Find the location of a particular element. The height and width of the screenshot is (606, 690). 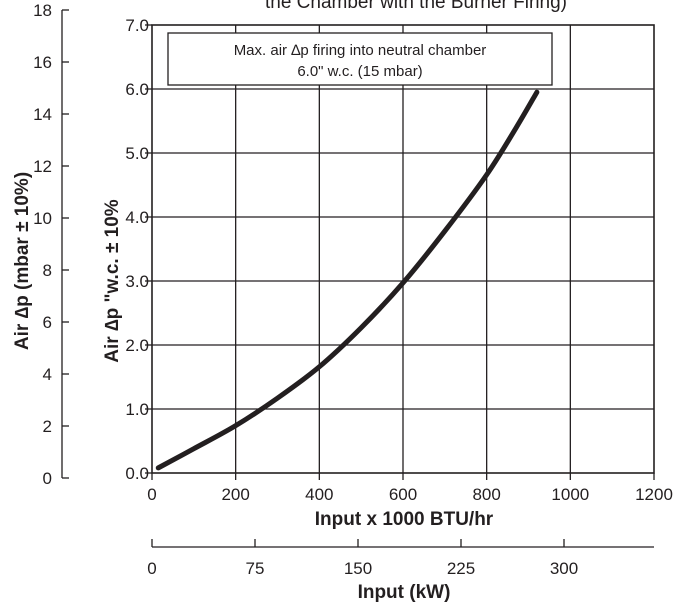

secondary-x-axis: 0 75 150 225 300 is located at coordinates (400, 558).